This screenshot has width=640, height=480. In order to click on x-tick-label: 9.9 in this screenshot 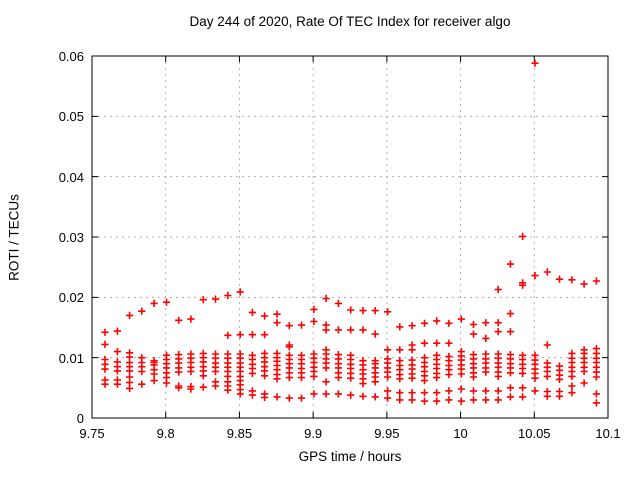, I will do `click(313, 433)`.